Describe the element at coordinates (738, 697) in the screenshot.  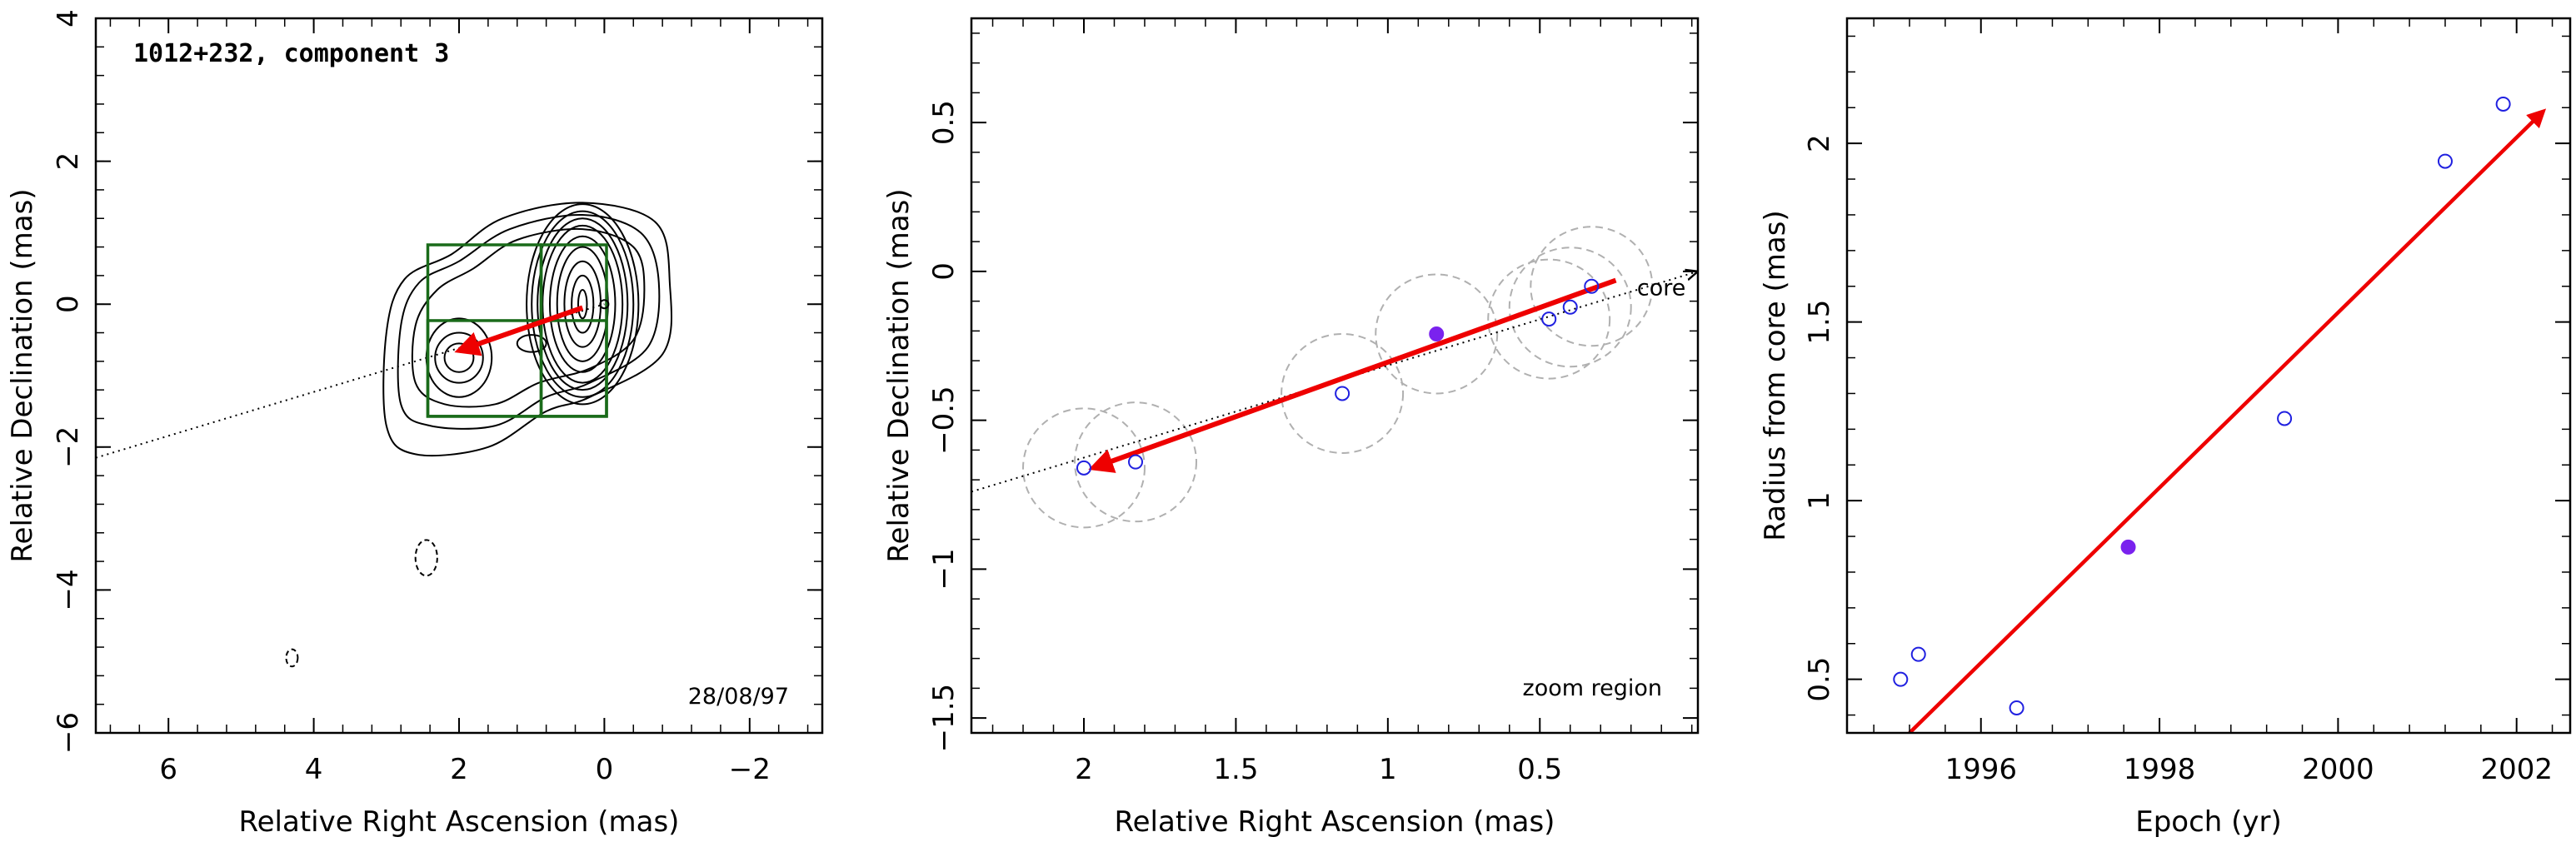
I see `observation-date: 28/08/97` at that location.